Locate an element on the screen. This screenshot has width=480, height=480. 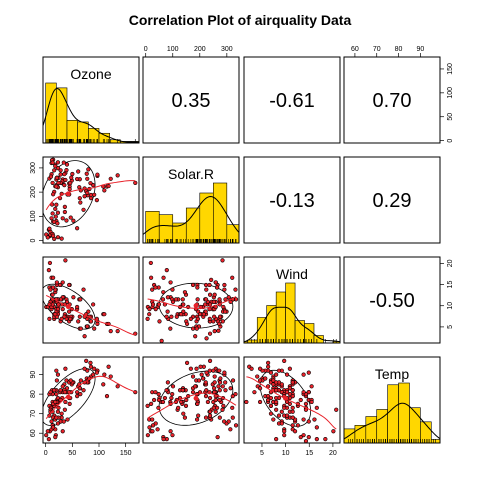
correlation-wind-temp: -0.50 is located at coordinates (392, 301).